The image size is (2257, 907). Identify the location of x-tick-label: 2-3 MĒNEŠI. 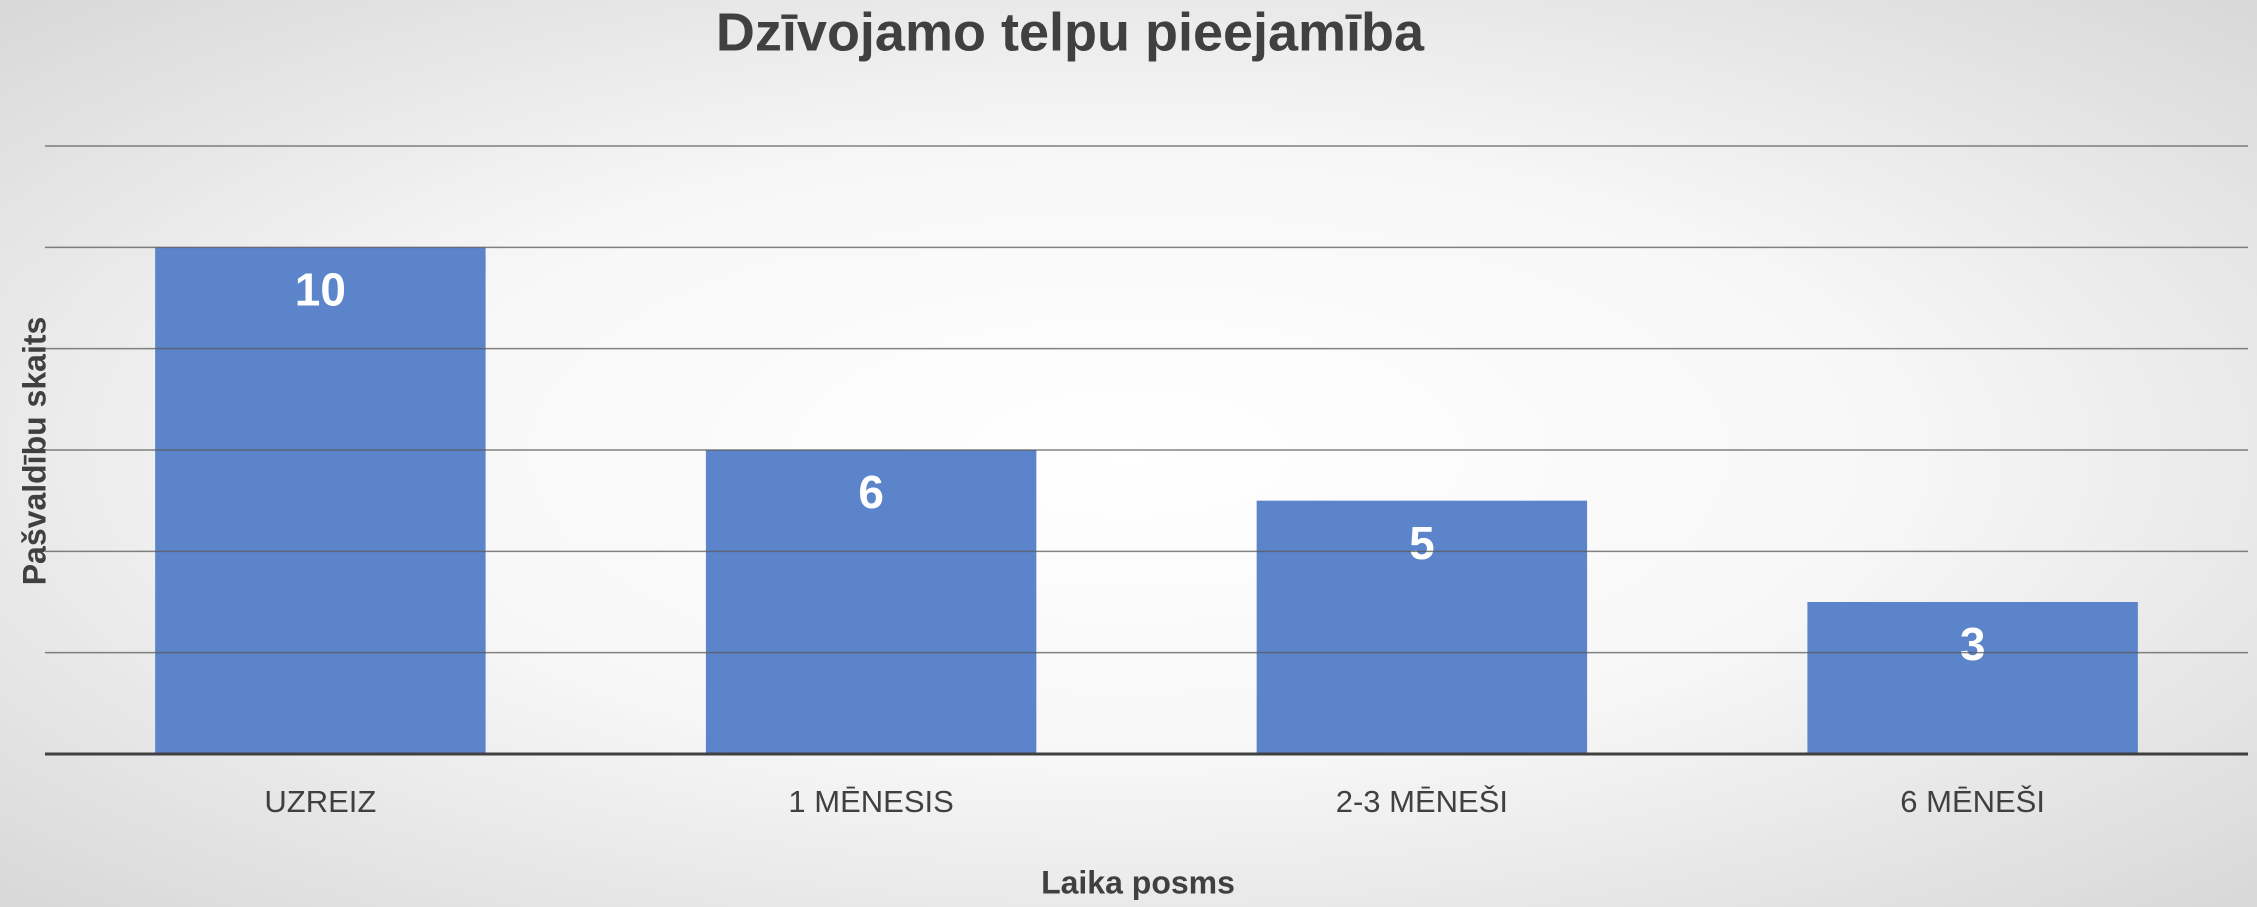
(1422, 801).